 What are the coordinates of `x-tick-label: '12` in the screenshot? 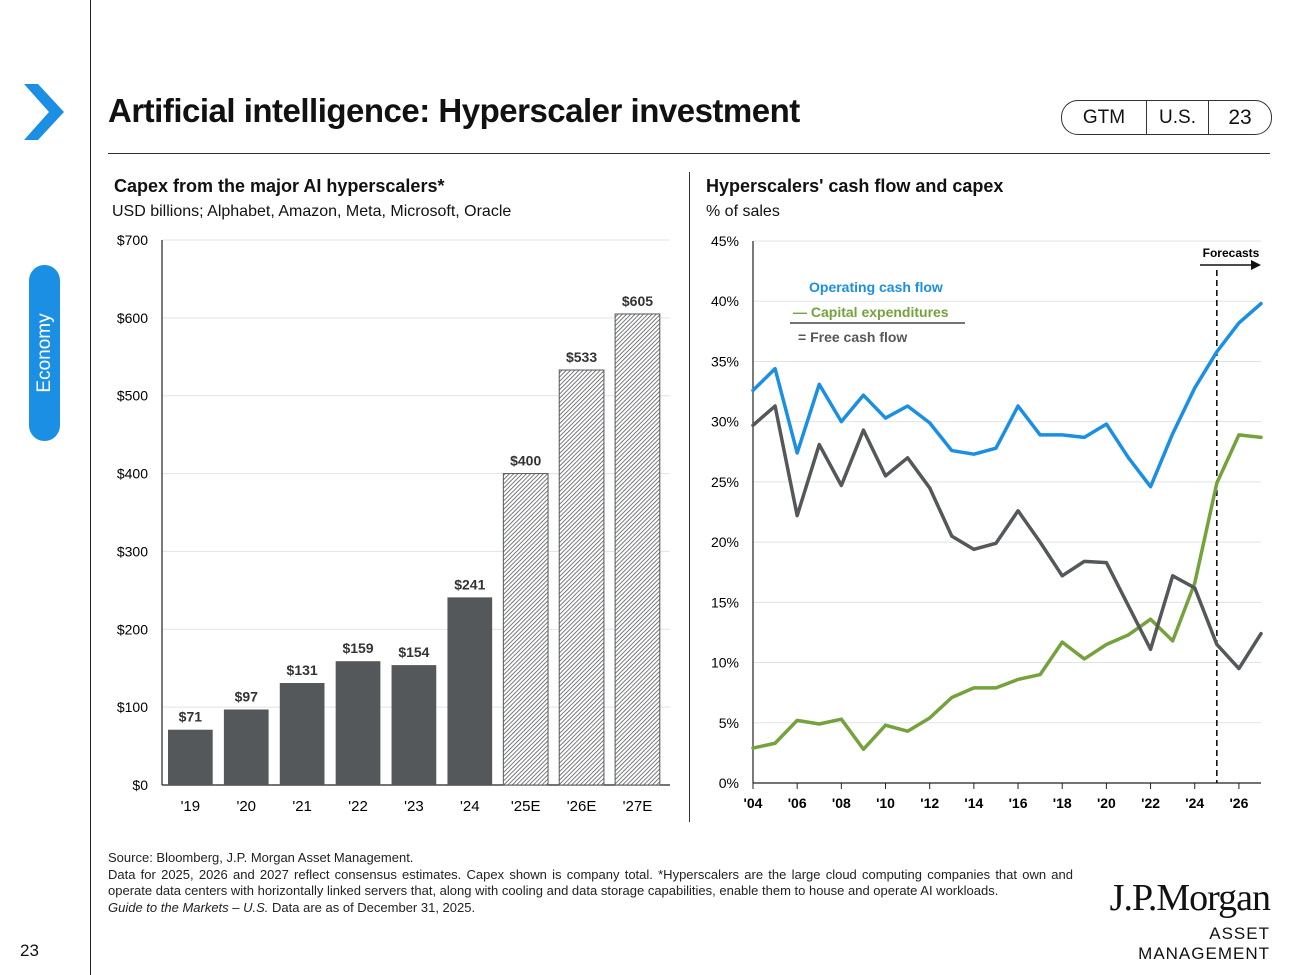 It's located at (929, 803).